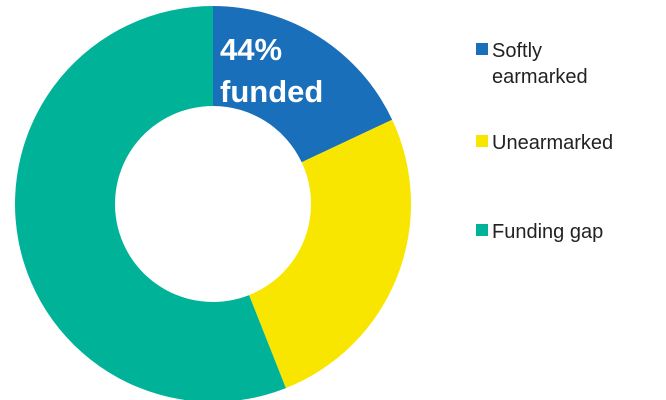 The image size is (666, 400). I want to click on legend-item: Softly earmarked, so click(544, 64).